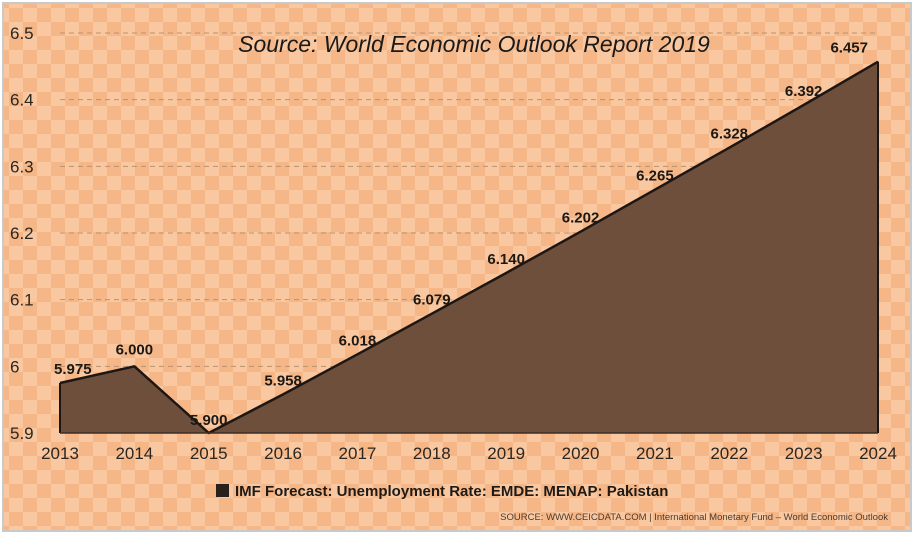 Image resolution: width=917 pixels, height=539 pixels. What do you see at coordinates (655, 453) in the screenshot?
I see `x-tick-label: 2021` at bounding box center [655, 453].